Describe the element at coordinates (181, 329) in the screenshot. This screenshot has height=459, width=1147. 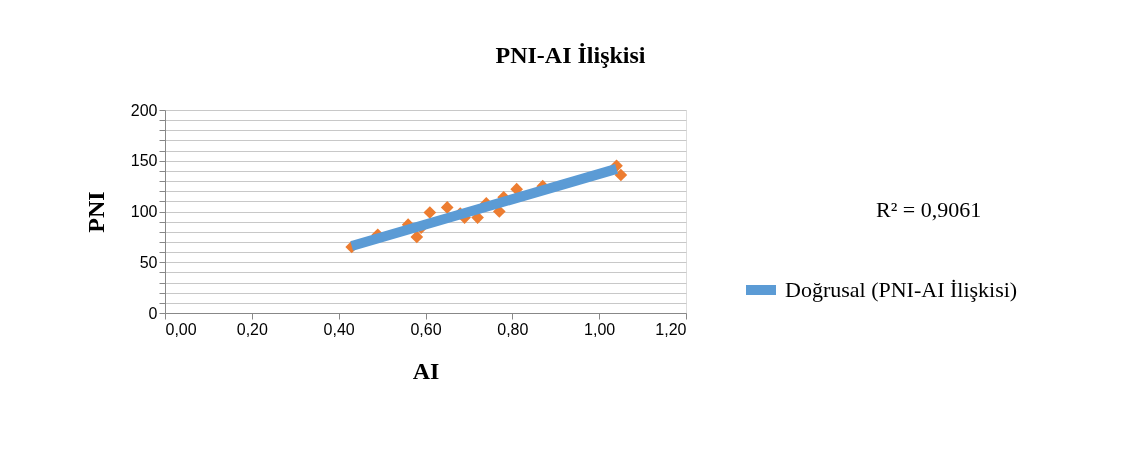
I see `x-tick-label: 0,00` at that location.